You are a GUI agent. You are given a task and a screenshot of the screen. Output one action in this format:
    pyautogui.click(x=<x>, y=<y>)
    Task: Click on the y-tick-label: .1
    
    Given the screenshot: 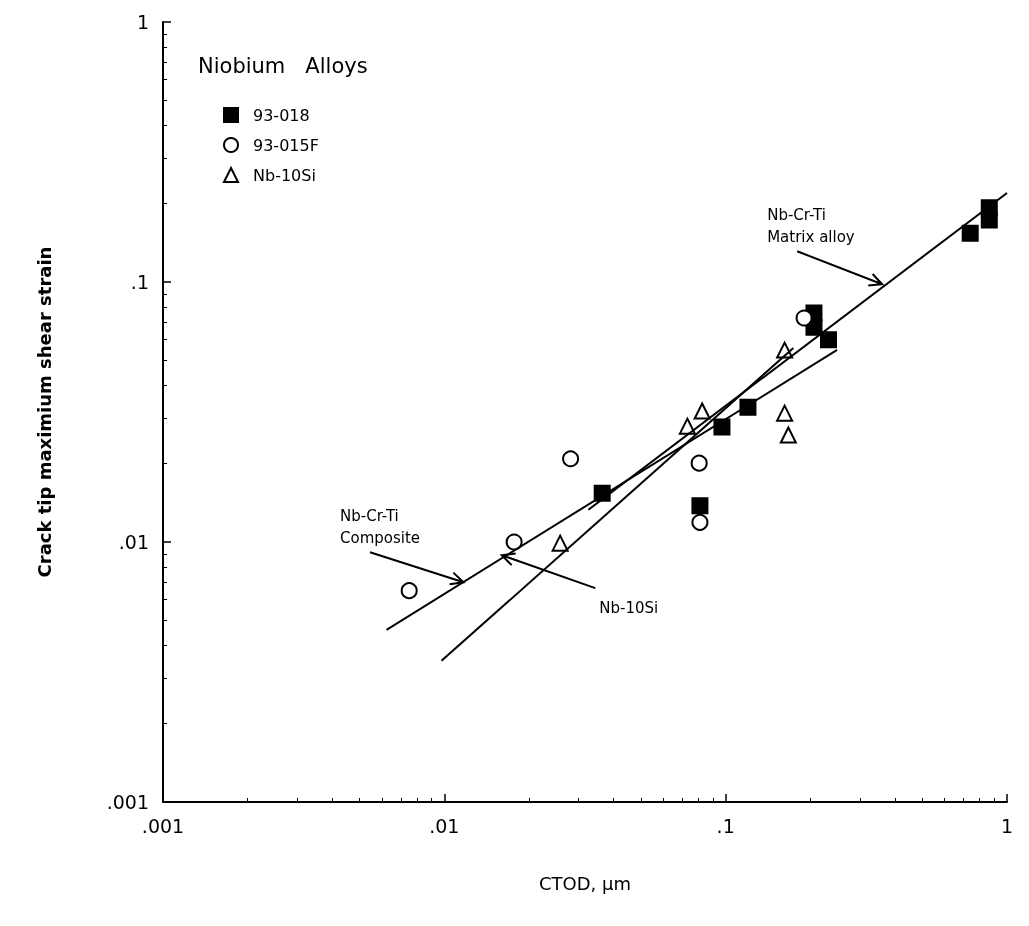 What is the action you would take?
    pyautogui.click(x=139, y=282)
    